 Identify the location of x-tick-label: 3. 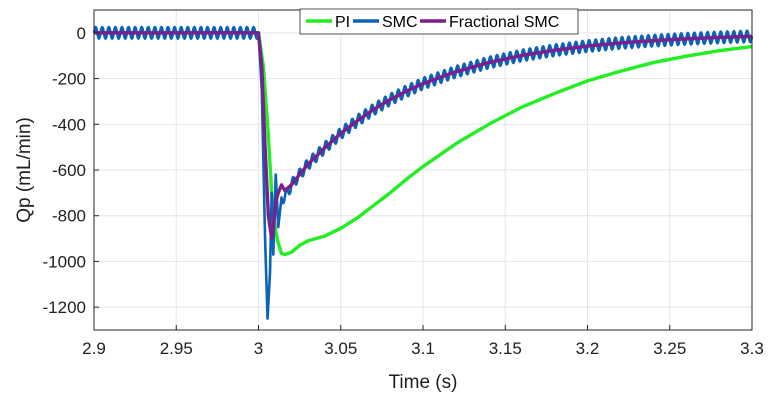
(258, 348).